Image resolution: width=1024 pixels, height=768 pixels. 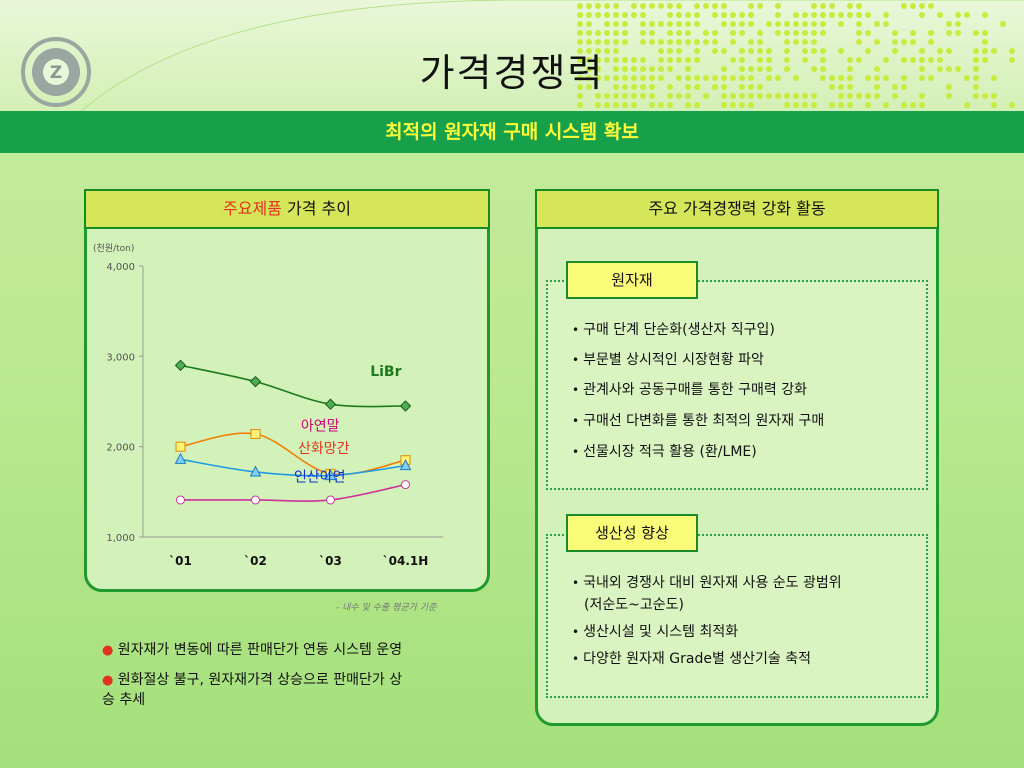 I want to click on productivity-item: • 다양한 원자재 Grade별 생산기술 축적, so click(x=692, y=659).